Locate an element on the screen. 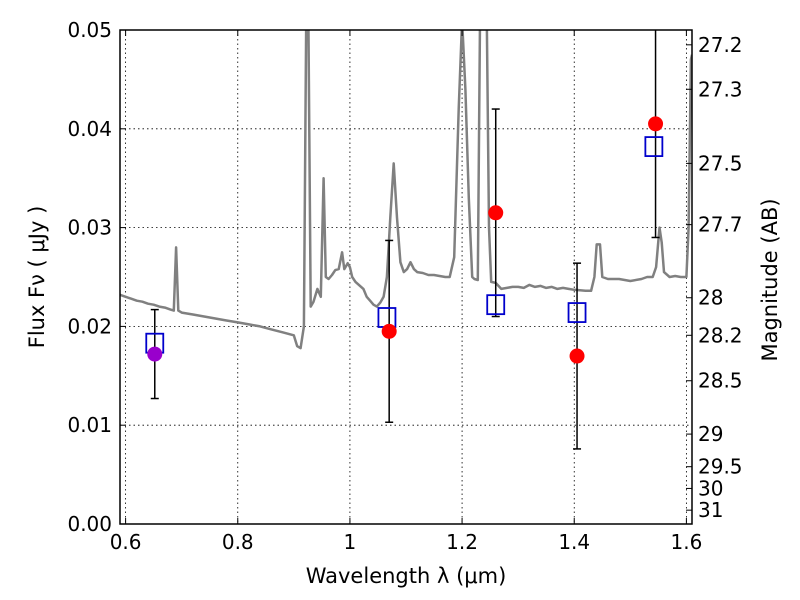  right-tick-label: 27.7 is located at coordinates (720, 225).